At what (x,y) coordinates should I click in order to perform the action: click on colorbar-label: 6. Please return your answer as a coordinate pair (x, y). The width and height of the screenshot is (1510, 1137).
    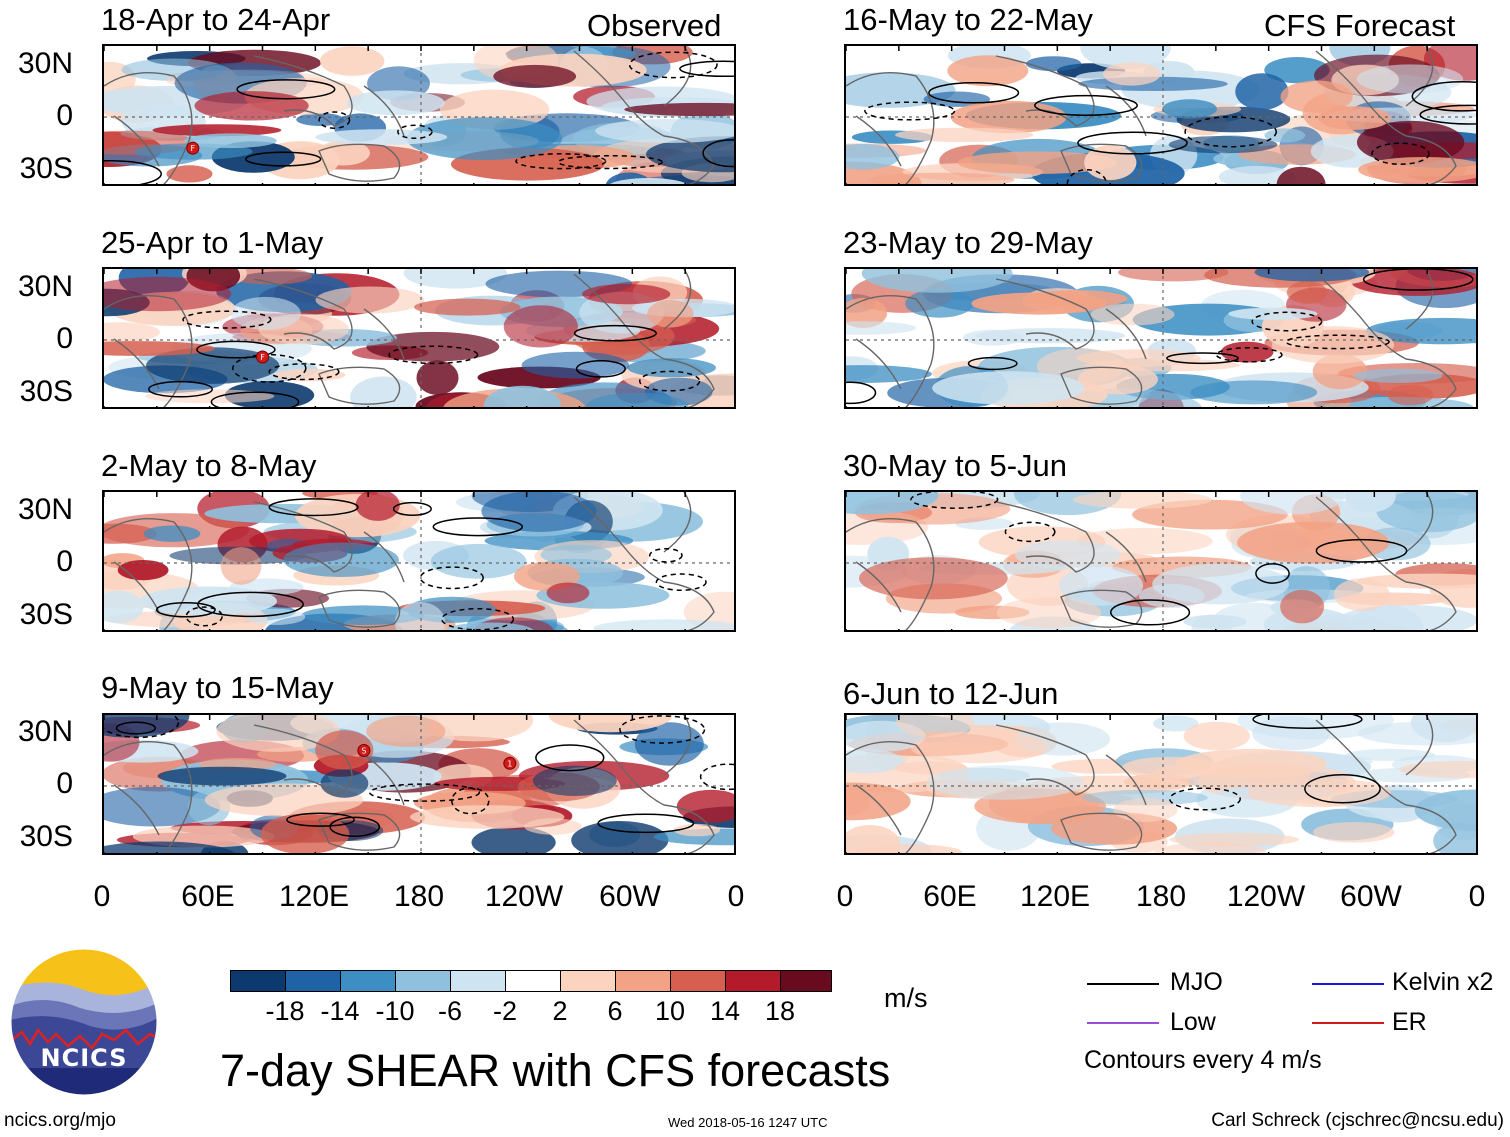
    Looking at the image, I should click on (615, 1011).